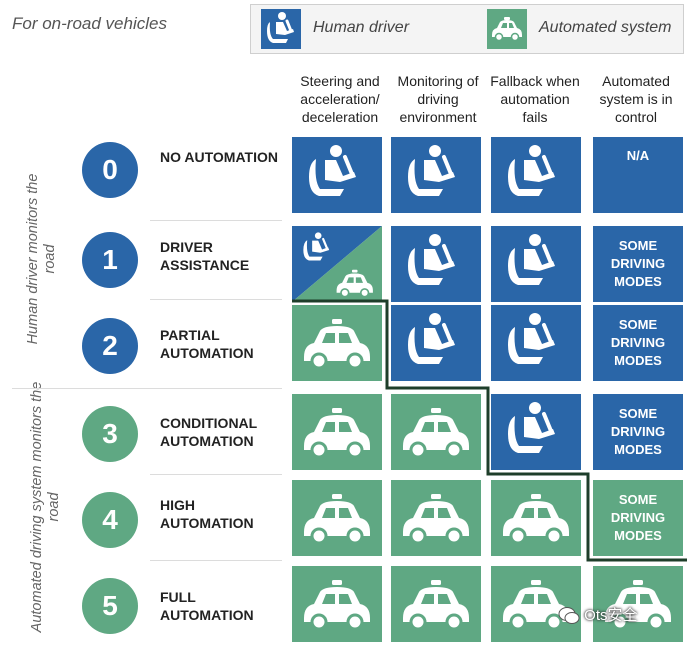 The width and height of the screenshot is (687, 648). I want to click on watermark: Ots安全, so click(598, 619).